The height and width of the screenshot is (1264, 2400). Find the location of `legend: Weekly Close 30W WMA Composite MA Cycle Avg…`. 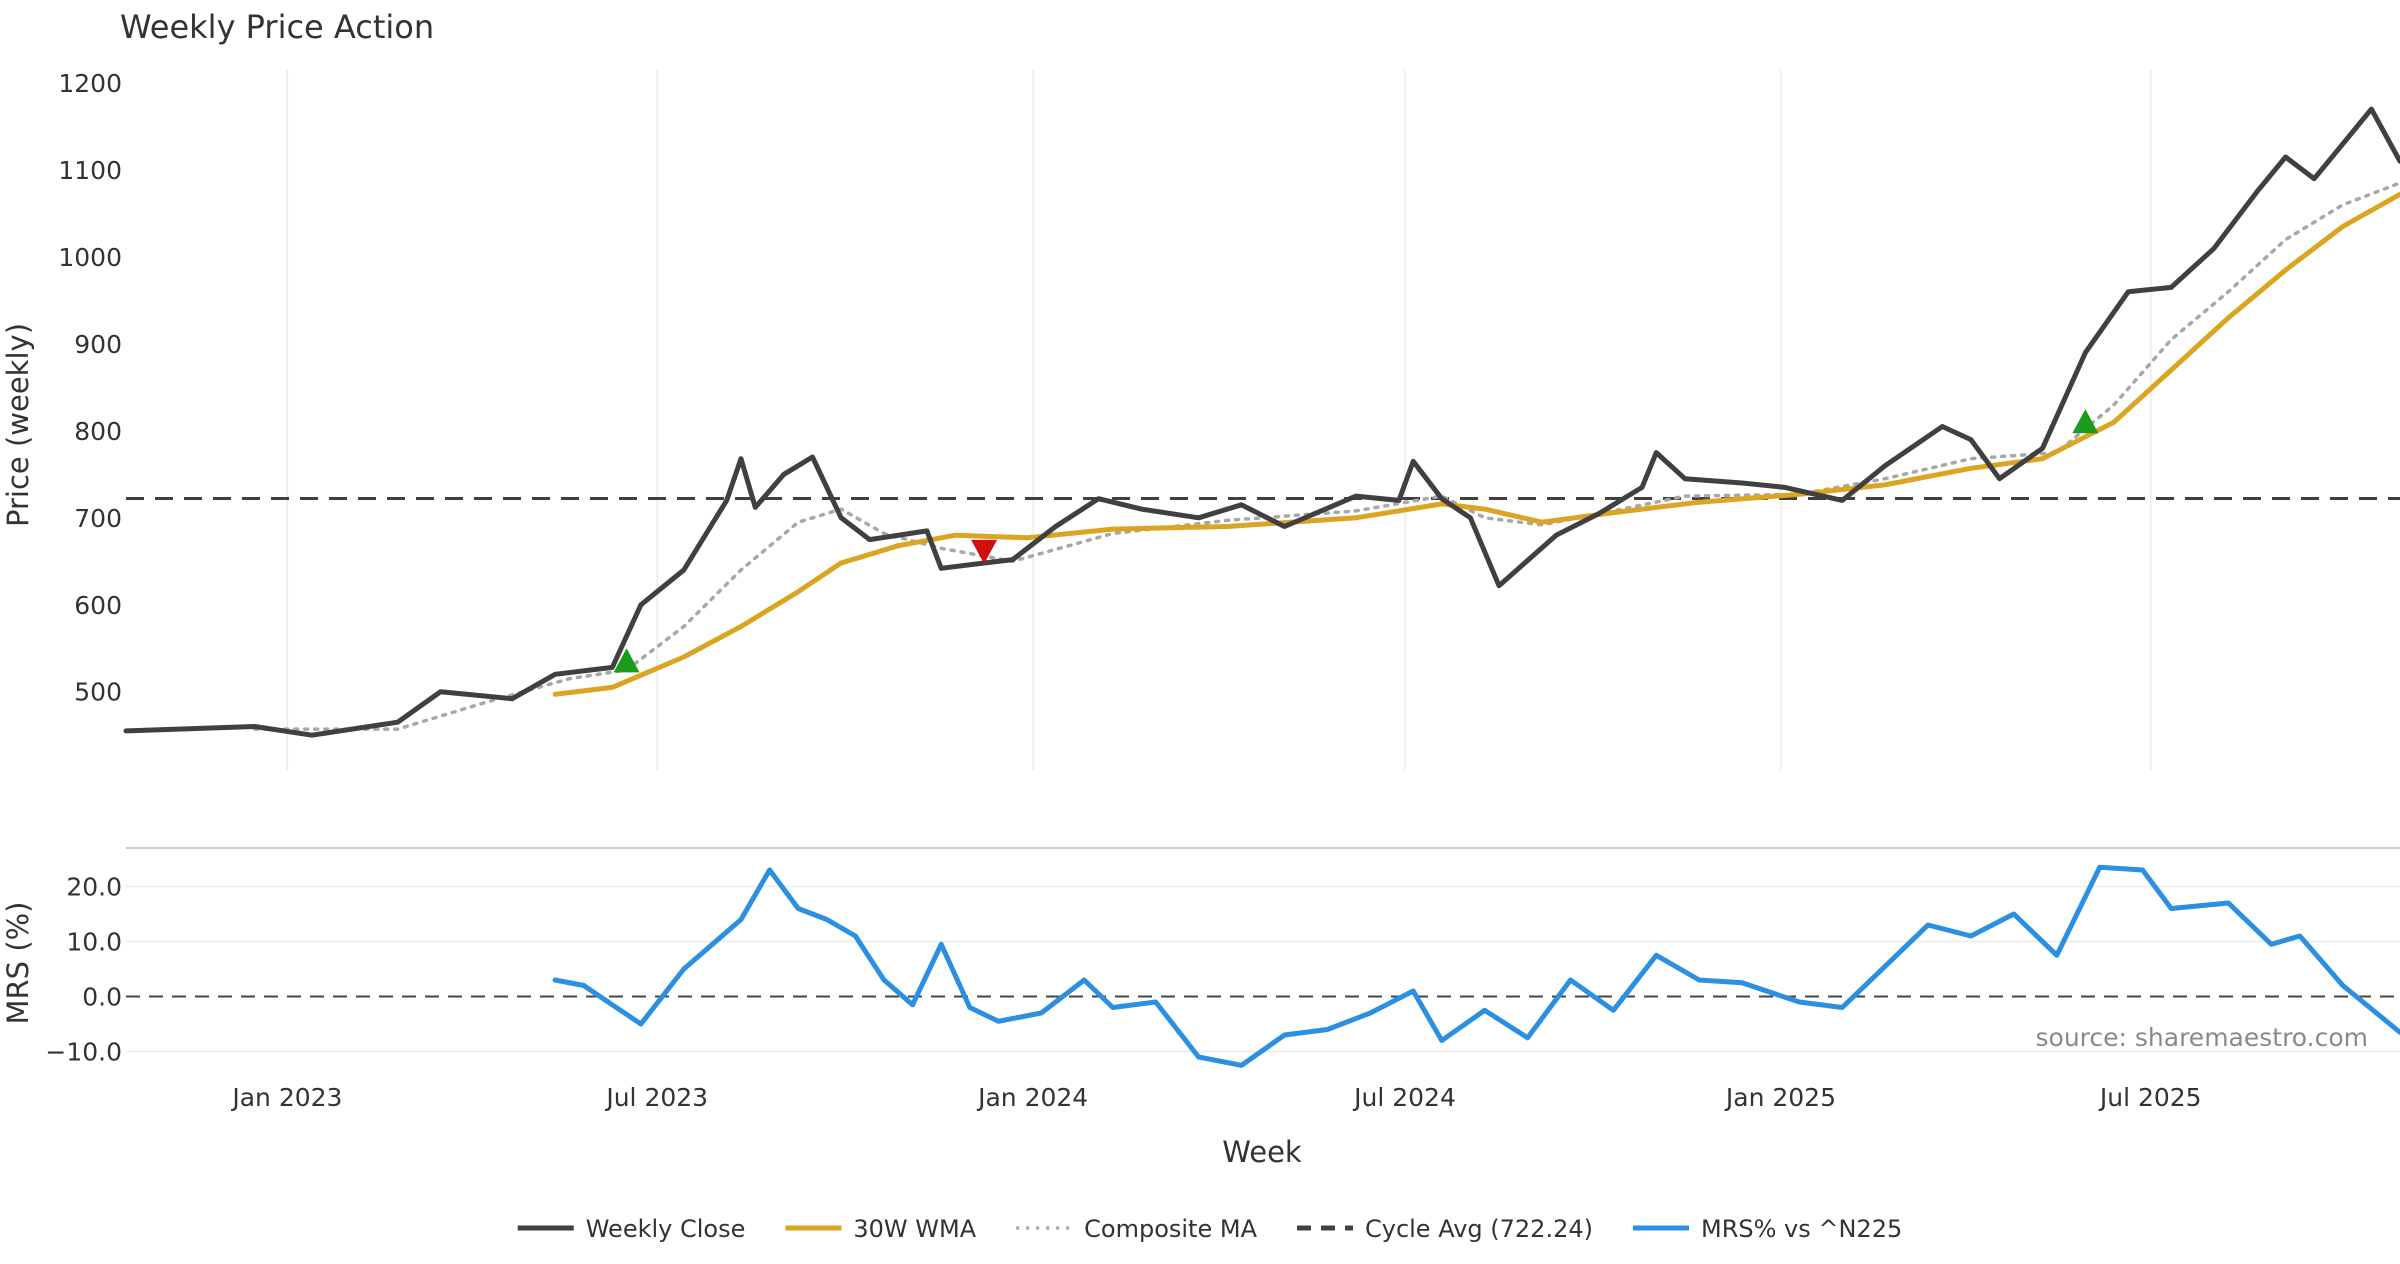

legend: Weekly Close 30W WMA Composite MA Cycle Avg… is located at coordinates (1209, 1229).